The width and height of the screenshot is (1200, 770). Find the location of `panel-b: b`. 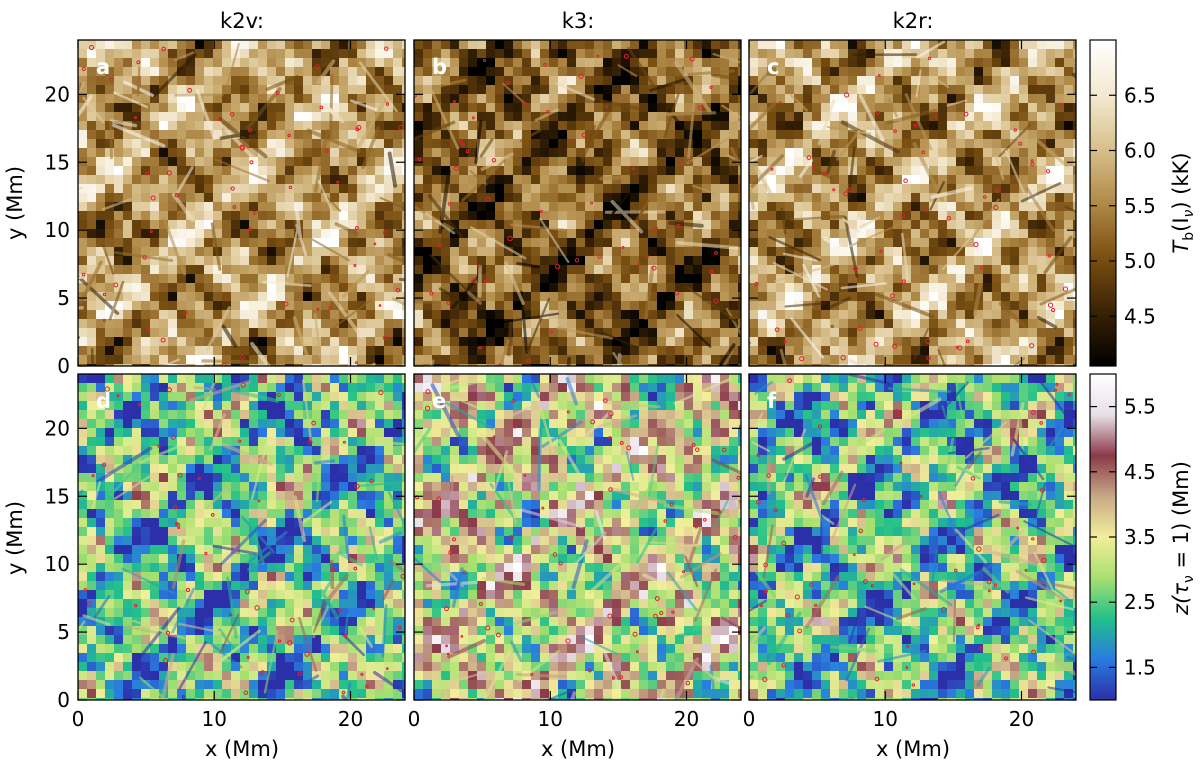

panel-b: b is located at coordinates (577, 203).